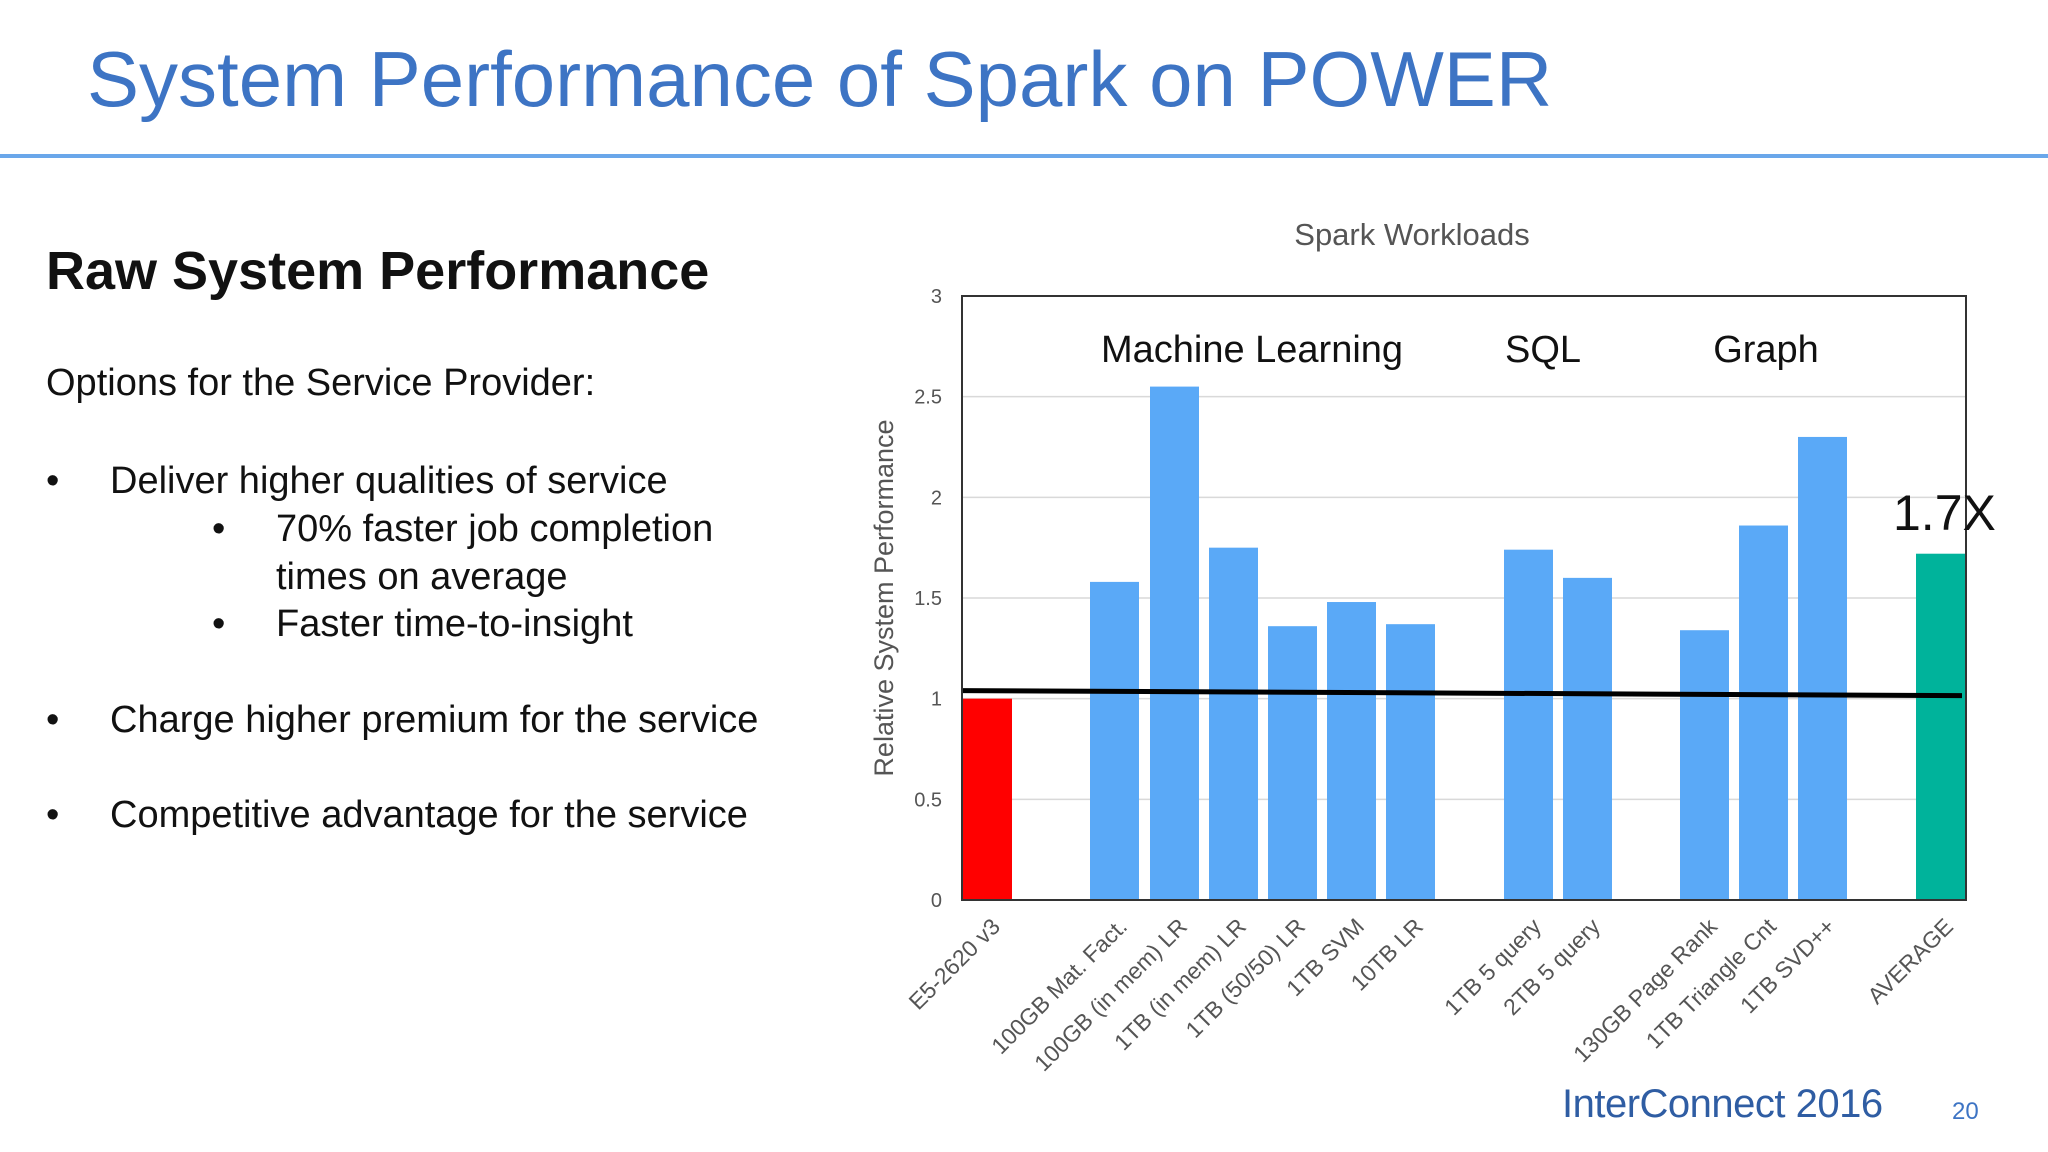 The image size is (2048, 1152). What do you see at coordinates (1252, 350) in the screenshot?
I see `group-label: Machine Learning` at bounding box center [1252, 350].